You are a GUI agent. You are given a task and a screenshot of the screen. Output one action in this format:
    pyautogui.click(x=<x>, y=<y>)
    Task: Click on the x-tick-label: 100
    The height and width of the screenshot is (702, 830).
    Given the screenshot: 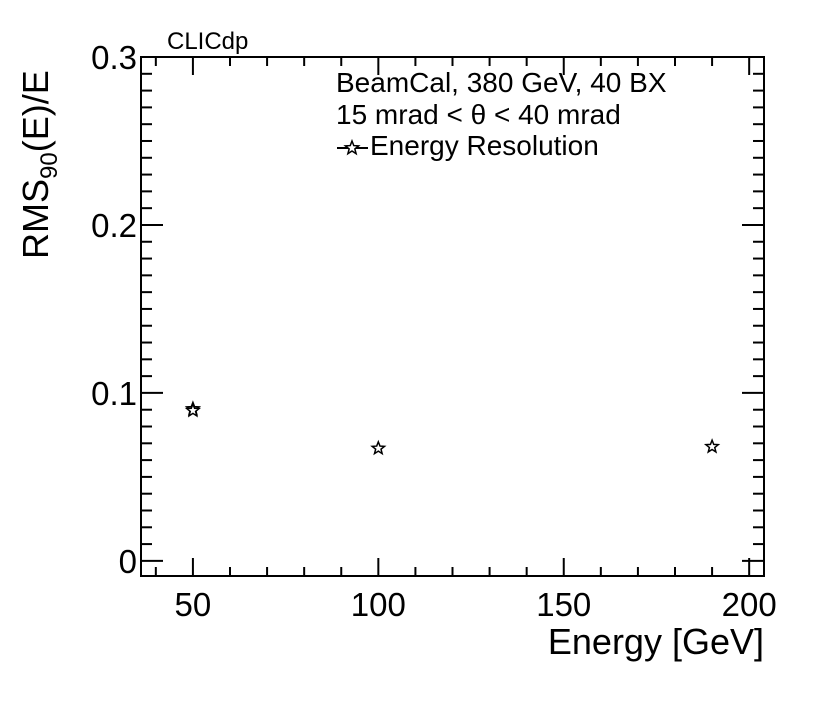 What is the action you would take?
    pyautogui.click(x=378, y=604)
    